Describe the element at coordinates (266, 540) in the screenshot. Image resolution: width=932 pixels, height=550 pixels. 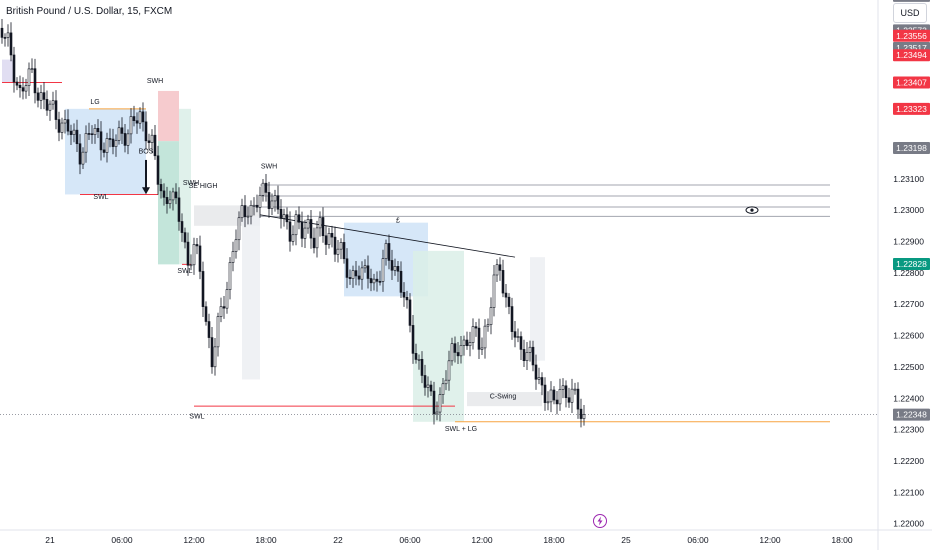
I see `x-tick-label: 18:00` at that location.